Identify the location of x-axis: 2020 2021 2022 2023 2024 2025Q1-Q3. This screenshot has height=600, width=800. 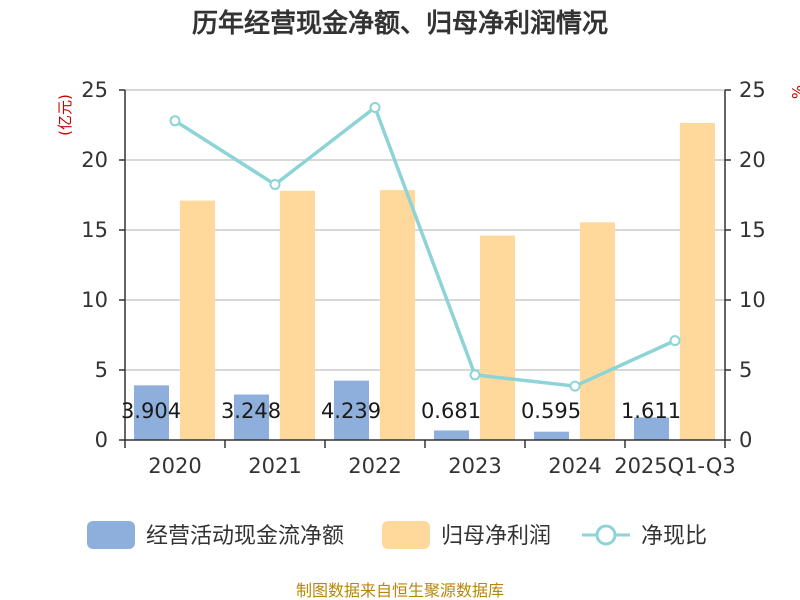
(430, 458).